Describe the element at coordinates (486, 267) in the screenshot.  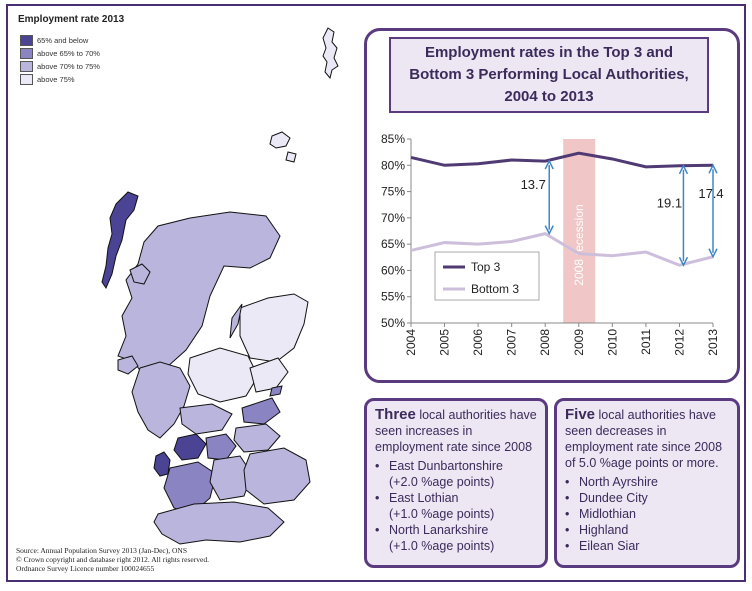
I see `legend-label: Top 3` at that location.